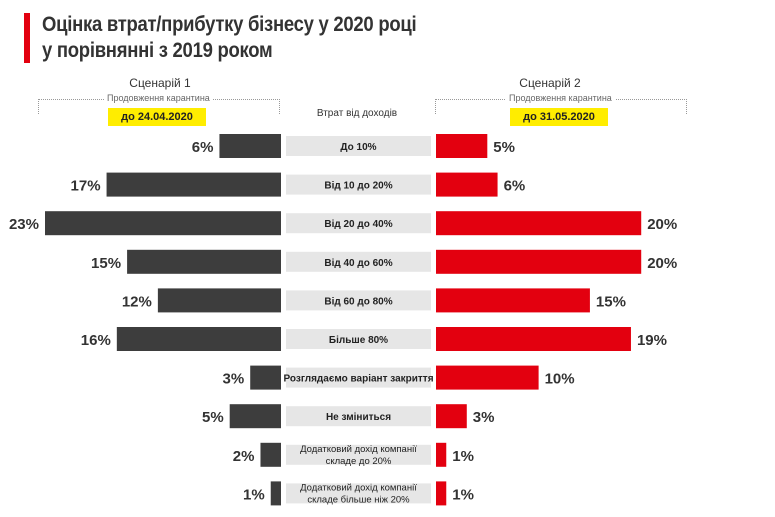  What do you see at coordinates (27, 38) in the screenshot?
I see `title-accent-bar` at bounding box center [27, 38].